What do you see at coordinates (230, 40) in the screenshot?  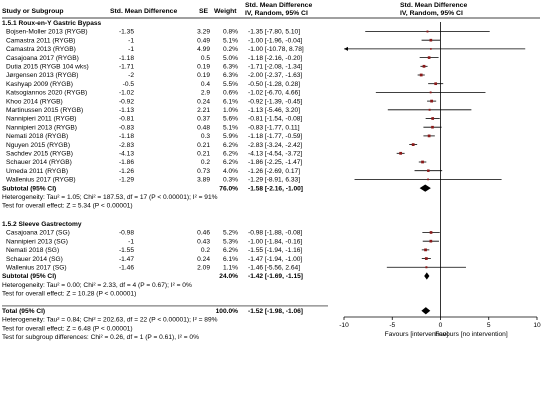 I see `study-weight: 5.1%` at bounding box center [230, 40].